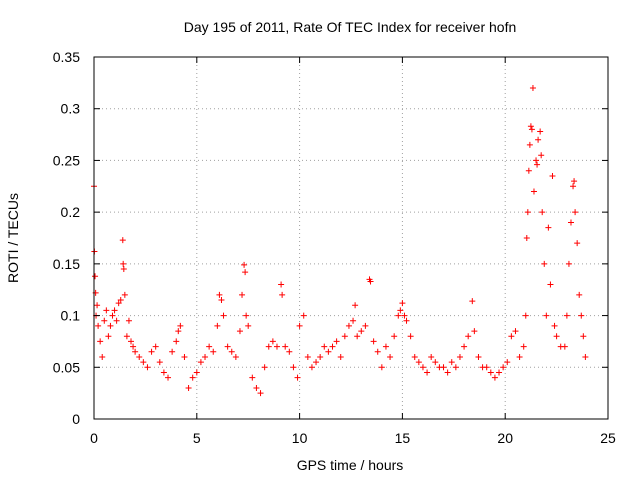 The height and width of the screenshot is (480, 640). Describe the element at coordinates (66, 160) in the screenshot. I see `y-tick-label: 0.25` at that location.